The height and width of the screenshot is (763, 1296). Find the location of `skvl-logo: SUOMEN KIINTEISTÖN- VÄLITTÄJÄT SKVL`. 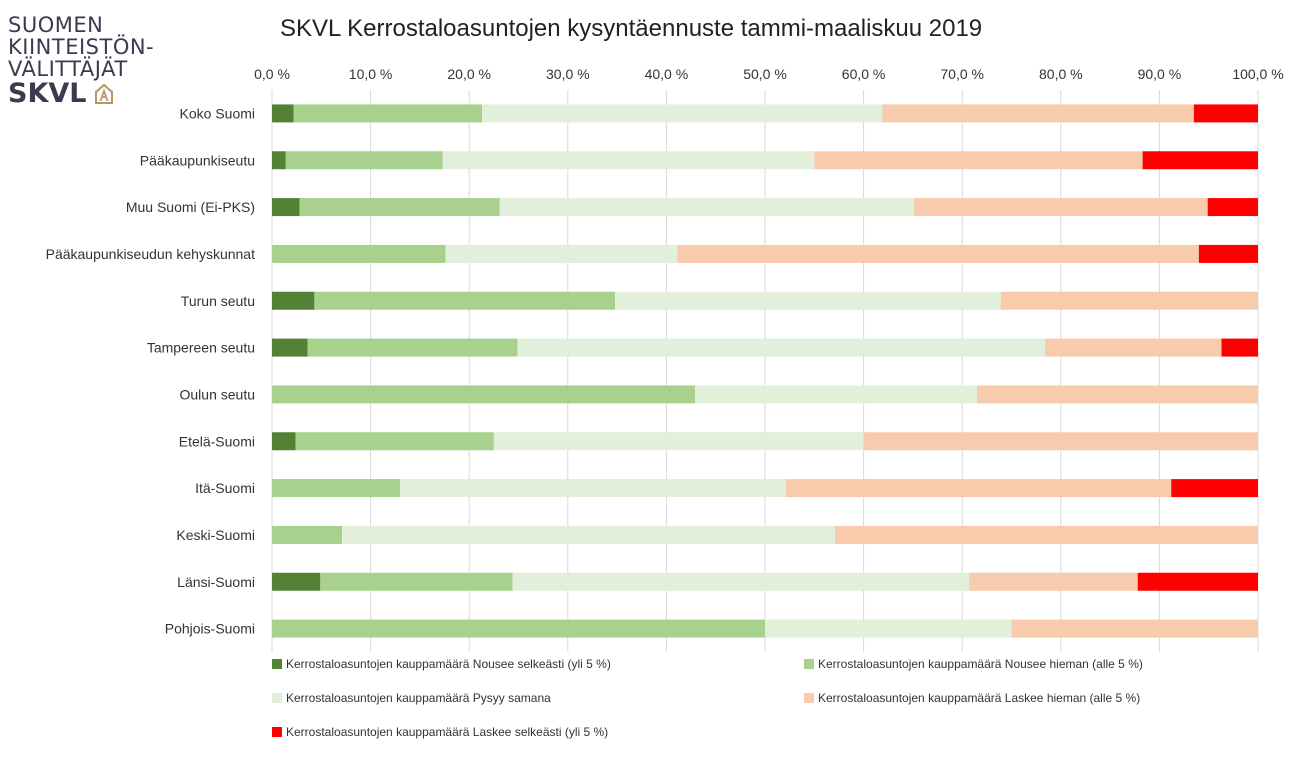

skvl-logo: SUOMEN KIINTEISTÖN- VÄLITTÄJÄT SKVL is located at coordinates (93, 69).